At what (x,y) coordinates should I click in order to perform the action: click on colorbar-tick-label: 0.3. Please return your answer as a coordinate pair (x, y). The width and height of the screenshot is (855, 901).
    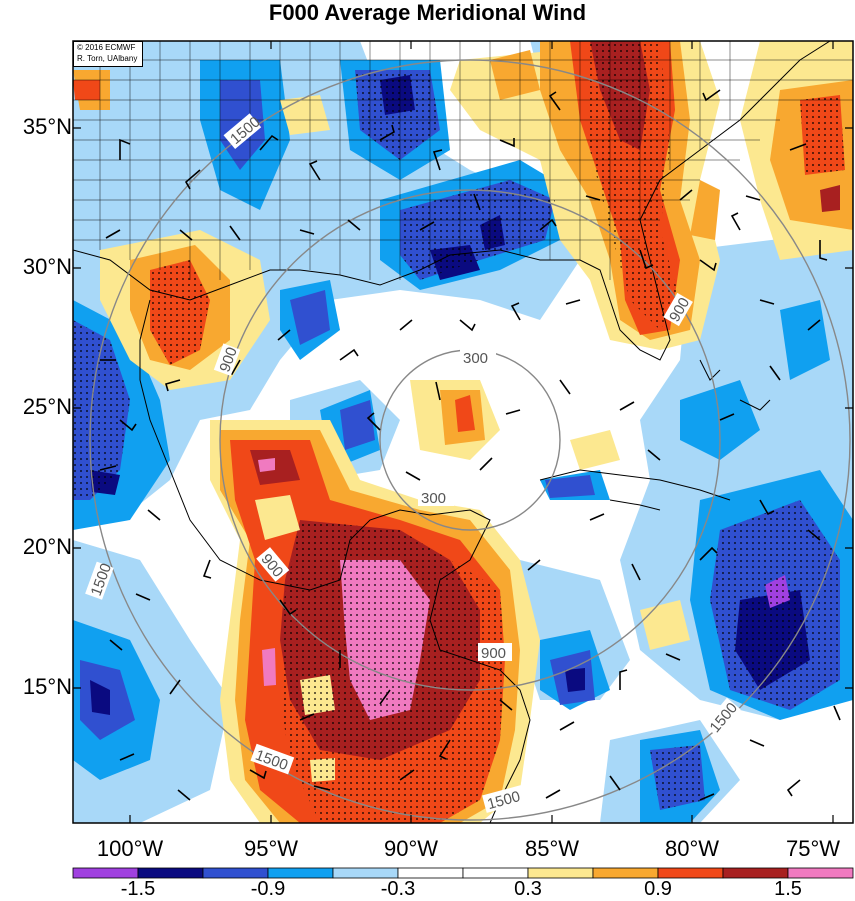
    Looking at the image, I should click on (528, 889).